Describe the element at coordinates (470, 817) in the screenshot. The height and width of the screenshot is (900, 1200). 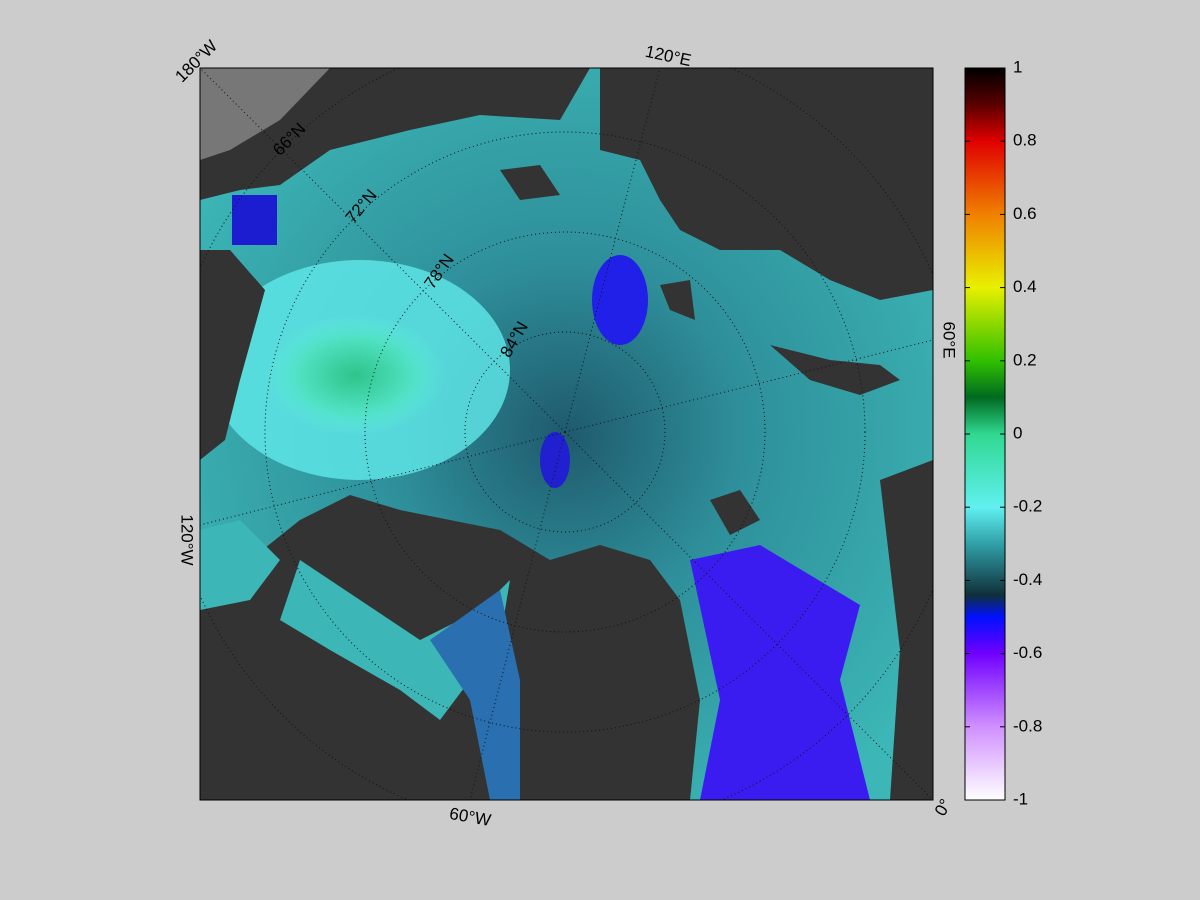
I see `meridian-label: 60°W` at that location.